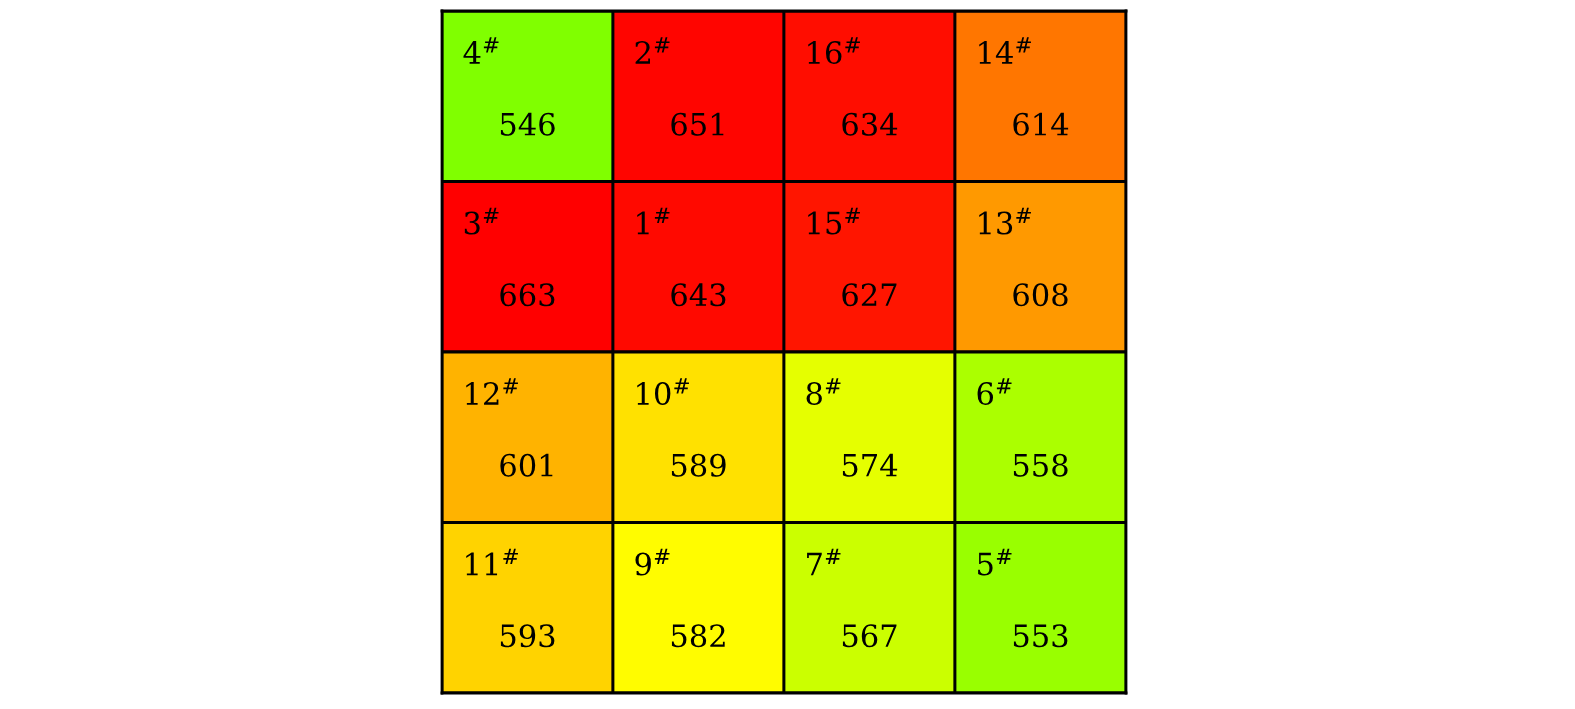  I want to click on data-label: 614, so click(1041, 124).